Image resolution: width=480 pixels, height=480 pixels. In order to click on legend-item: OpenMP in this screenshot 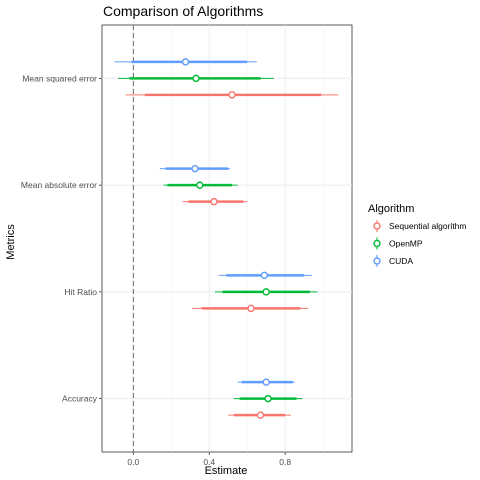, I will do `click(398, 243)`.